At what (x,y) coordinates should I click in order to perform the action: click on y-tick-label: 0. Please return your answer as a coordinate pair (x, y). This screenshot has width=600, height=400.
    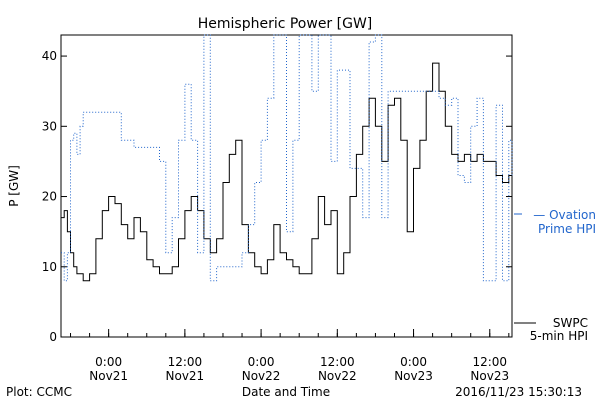
    Looking at the image, I should click on (53, 337).